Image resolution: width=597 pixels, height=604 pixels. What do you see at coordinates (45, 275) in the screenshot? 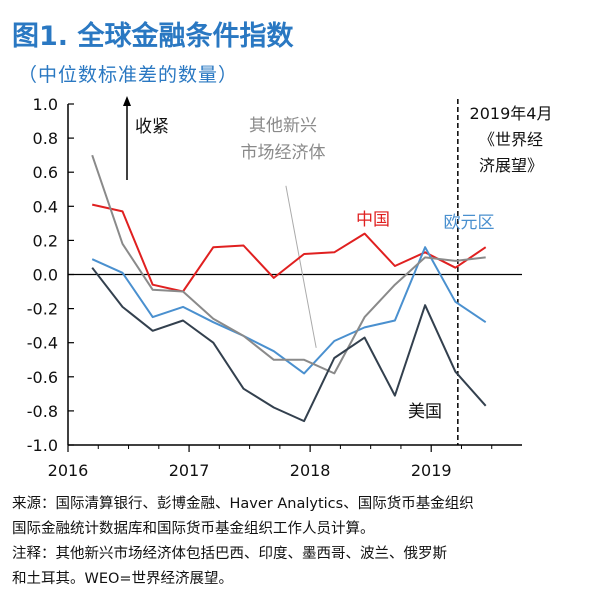
I see `y-tick-label: 0.0` at bounding box center [45, 275].